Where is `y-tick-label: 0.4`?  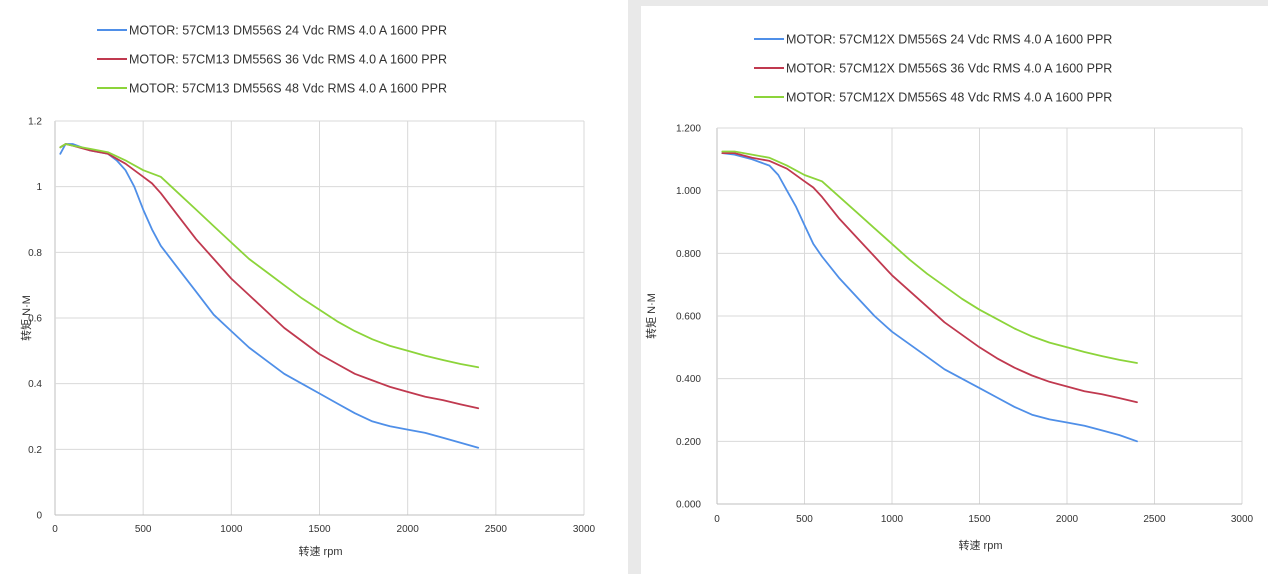 y-tick-label: 0.4 is located at coordinates (35, 384).